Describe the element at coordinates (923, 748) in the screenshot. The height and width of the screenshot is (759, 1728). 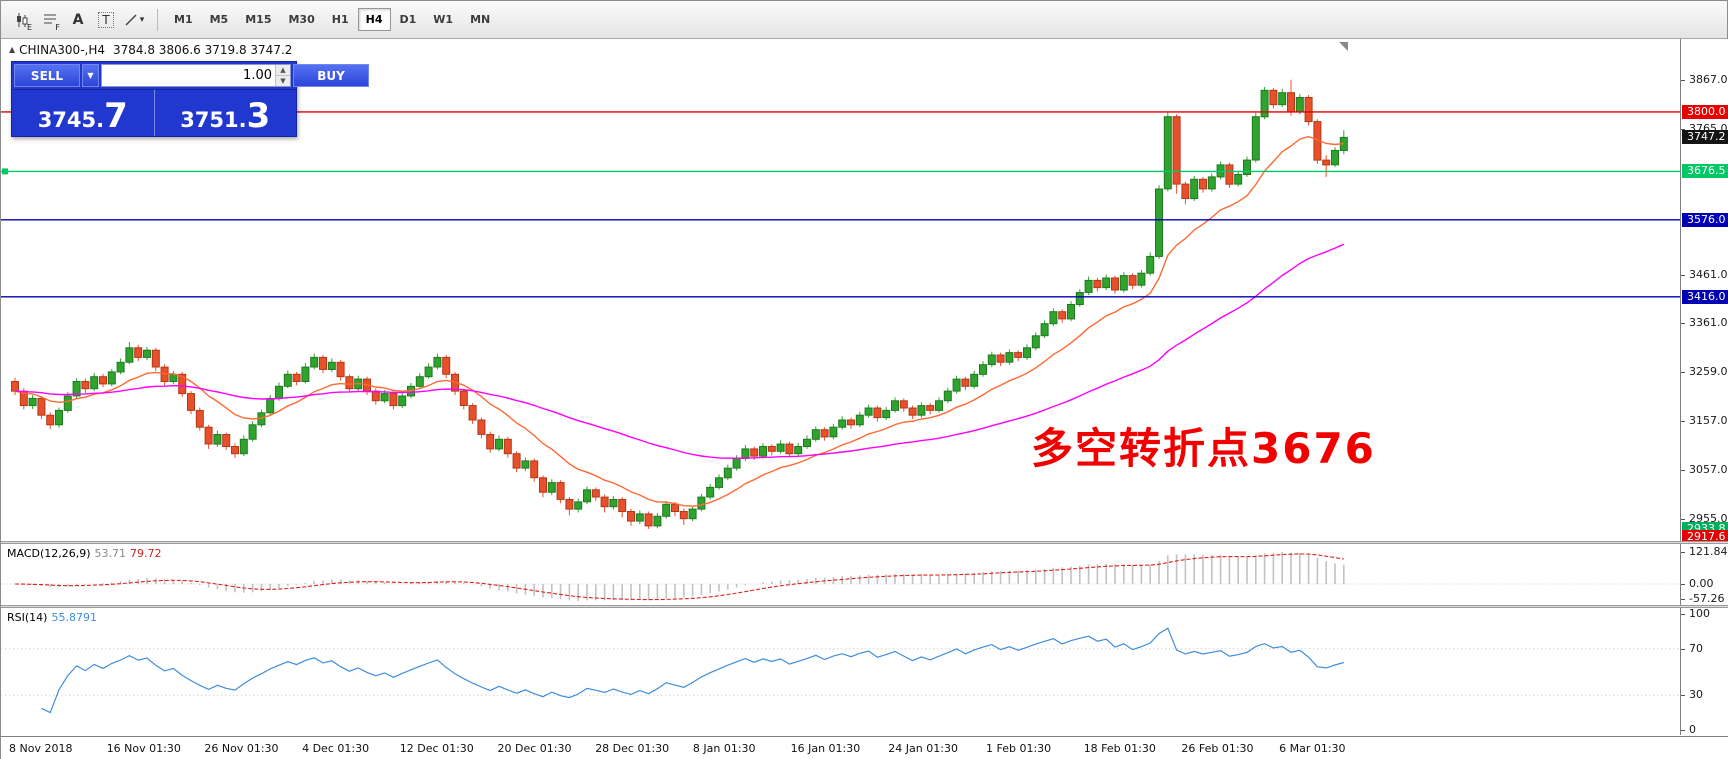
I see `time-axis-label: 24 Jan 01:30` at that location.